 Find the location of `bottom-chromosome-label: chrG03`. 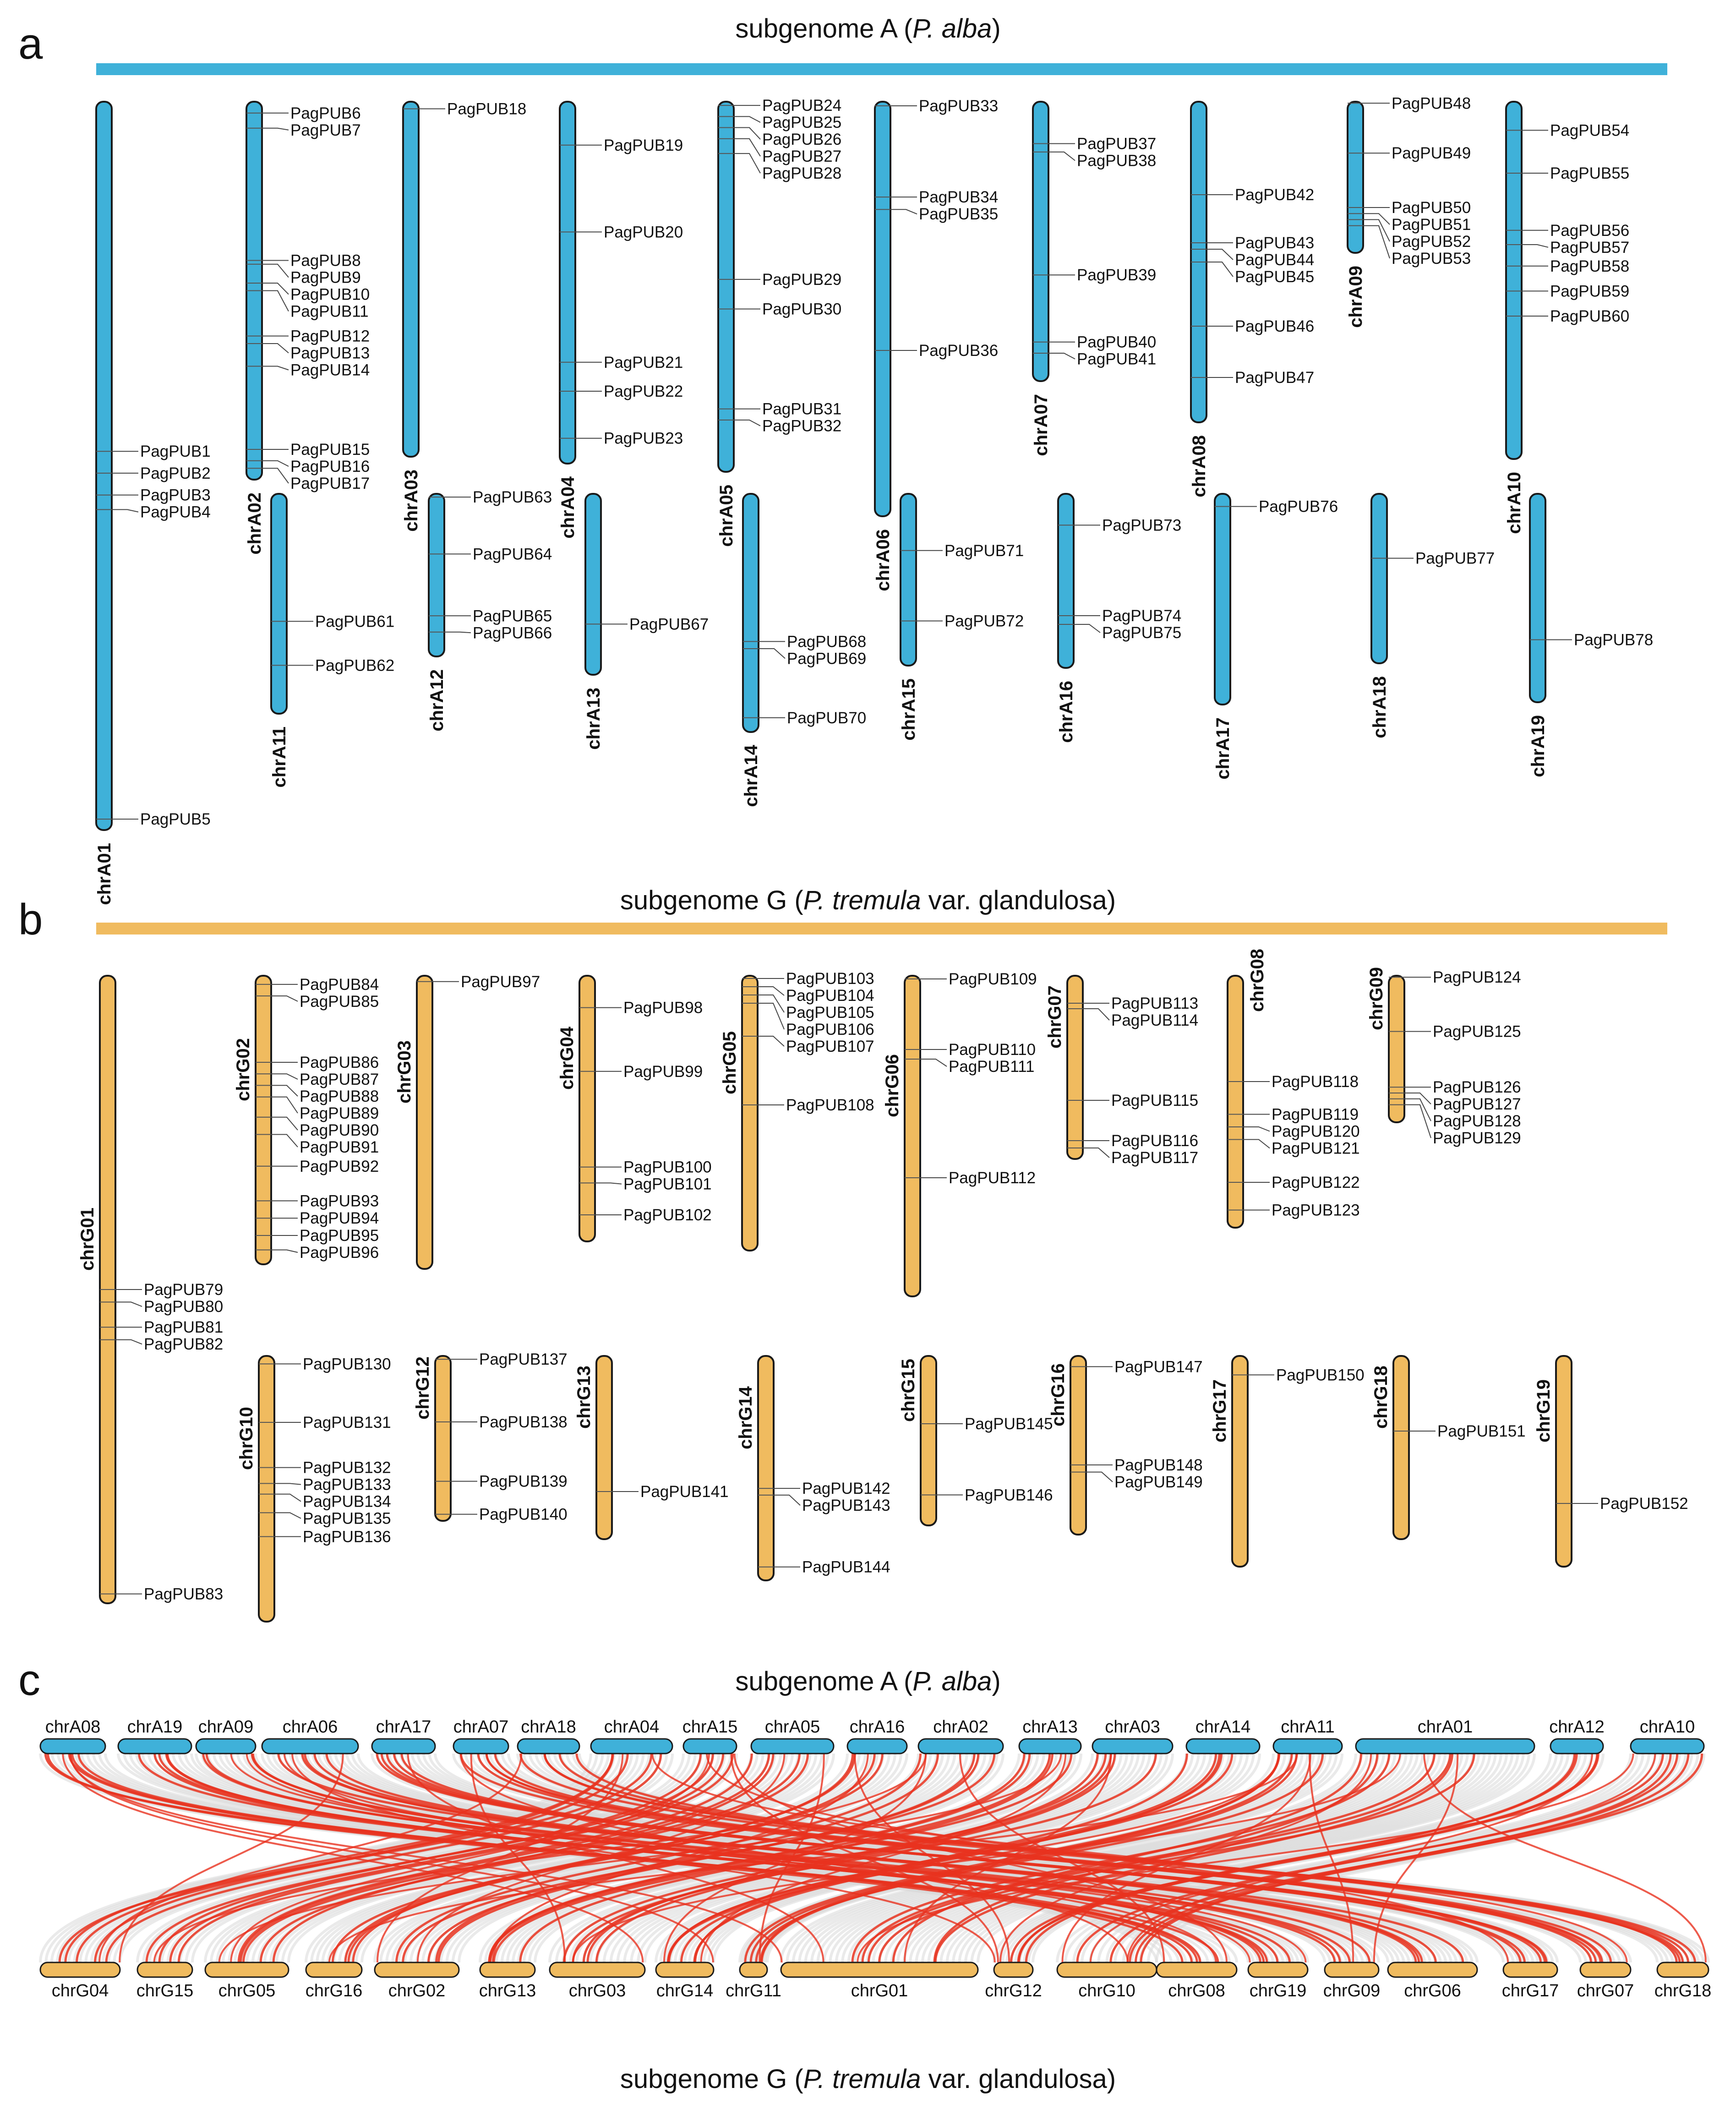

bottom-chromosome-label: chrG03 is located at coordinates (597, 1991).